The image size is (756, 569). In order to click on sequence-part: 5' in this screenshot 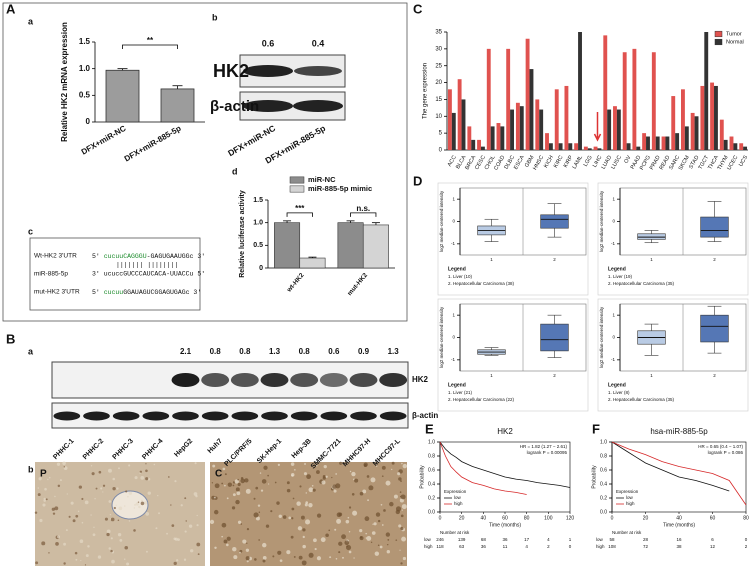, I will do `click(98, 256)`.